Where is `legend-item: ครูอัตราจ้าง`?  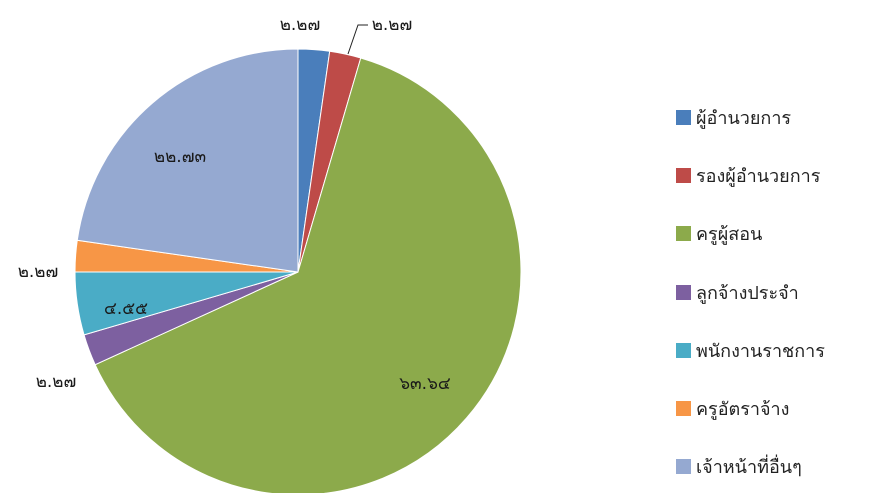
legend-item: ครูอัตราจ้าง is located at coordinates (750, 408).